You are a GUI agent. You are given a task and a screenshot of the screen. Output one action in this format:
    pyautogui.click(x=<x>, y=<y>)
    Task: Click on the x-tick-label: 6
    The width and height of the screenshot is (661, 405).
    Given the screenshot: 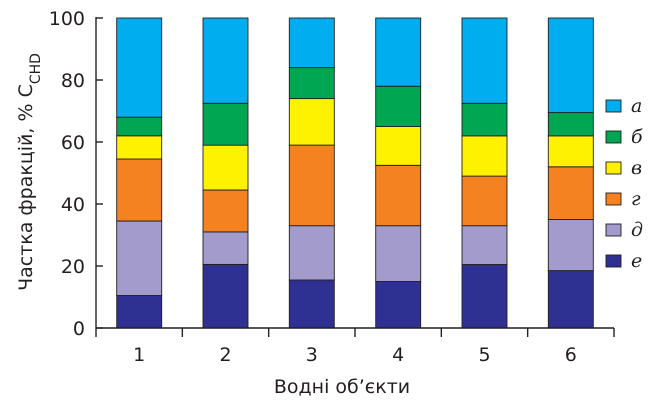 What is the action you would take?
    pyautogui.click(x=571, y=355)
    